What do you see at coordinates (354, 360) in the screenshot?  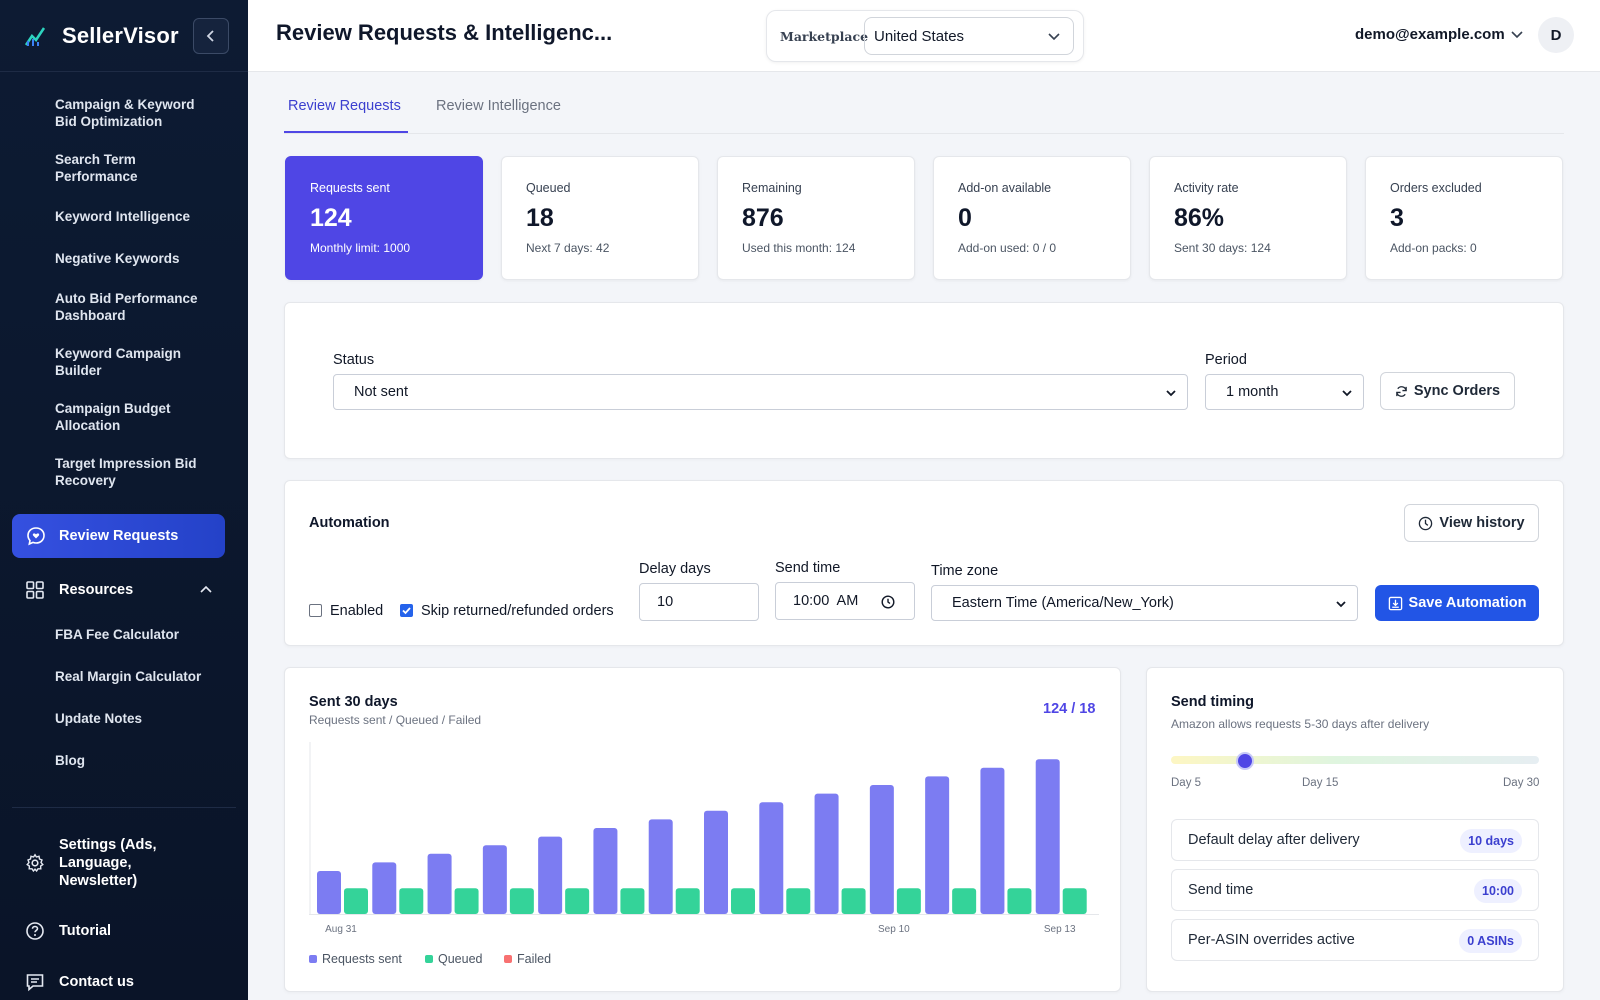 I see `status-label: Status` at bounding box center [354, 360].